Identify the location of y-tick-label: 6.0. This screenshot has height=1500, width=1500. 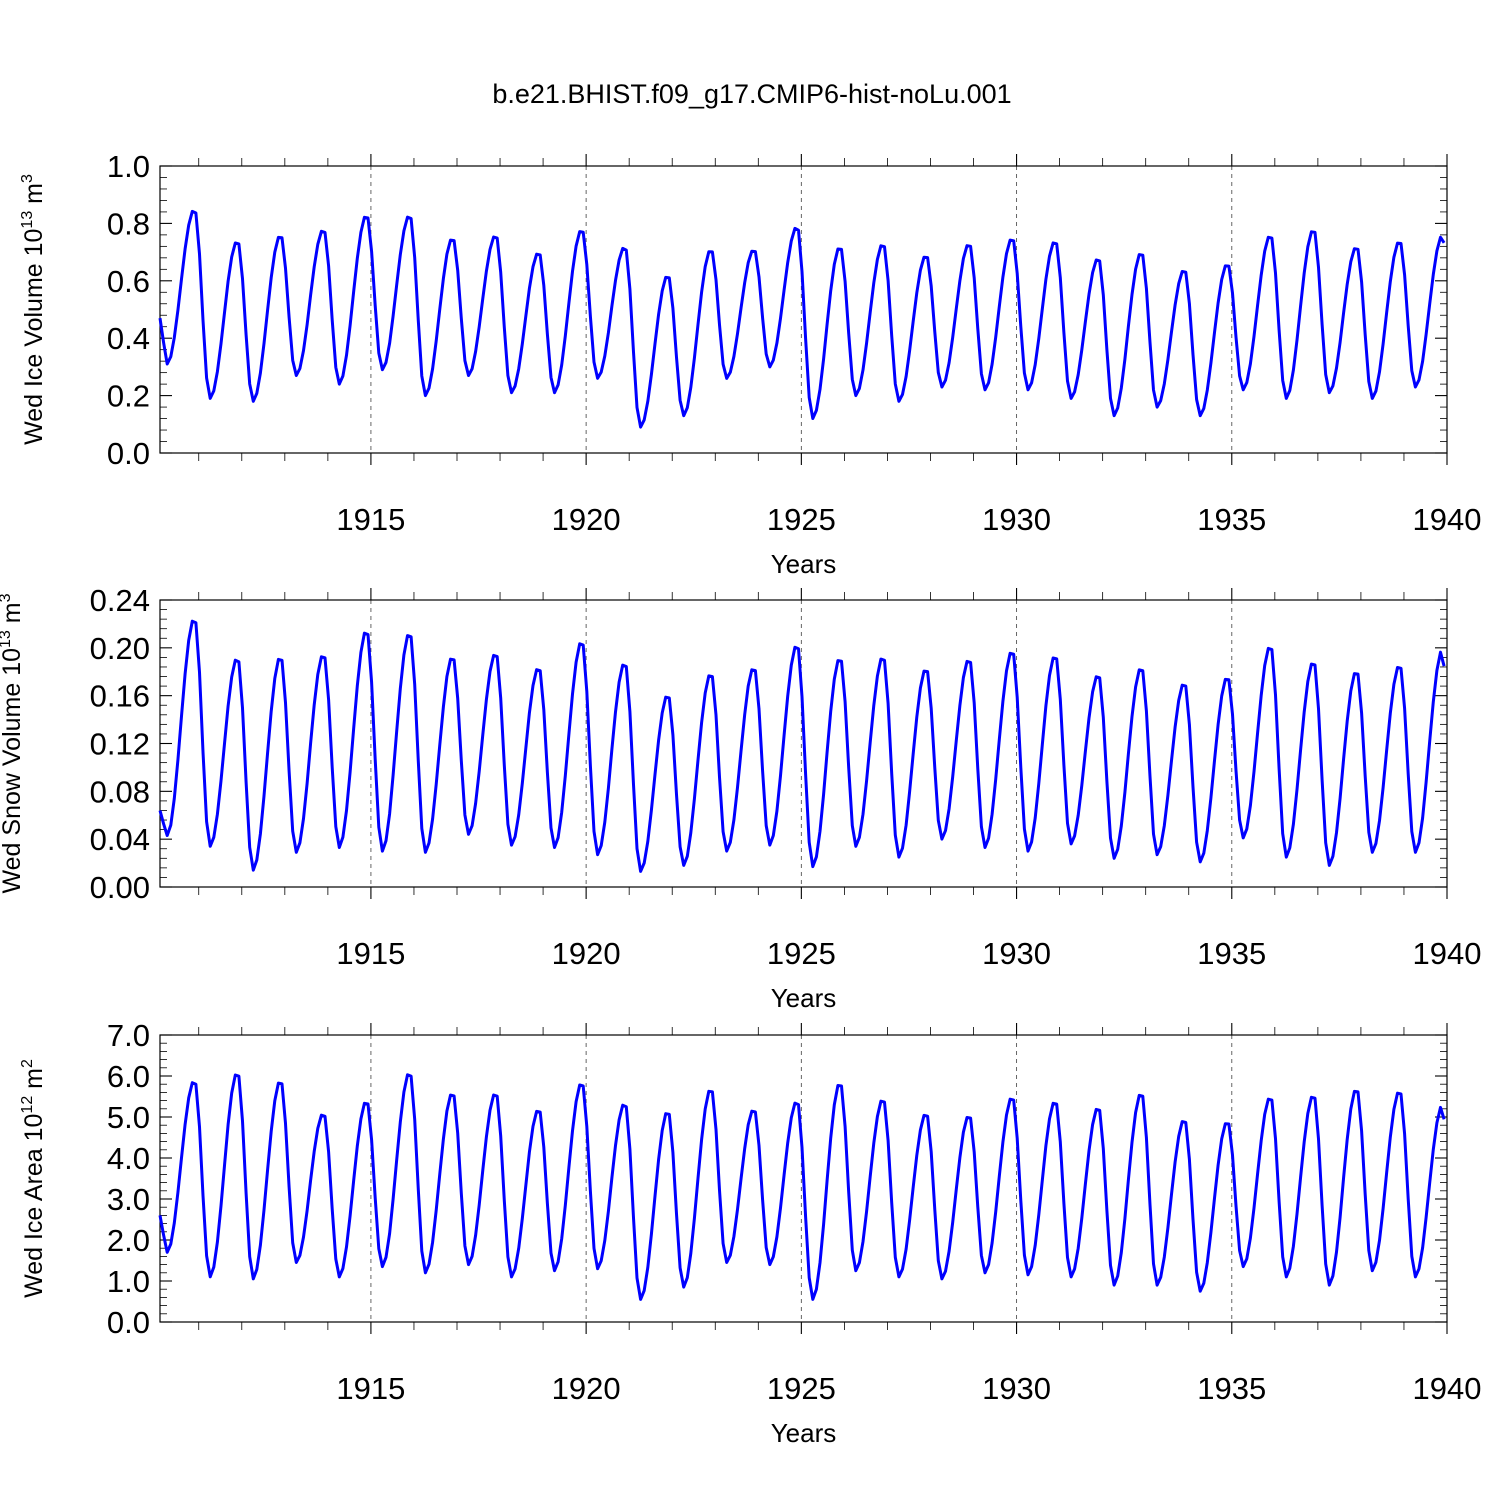
(128, 1076).